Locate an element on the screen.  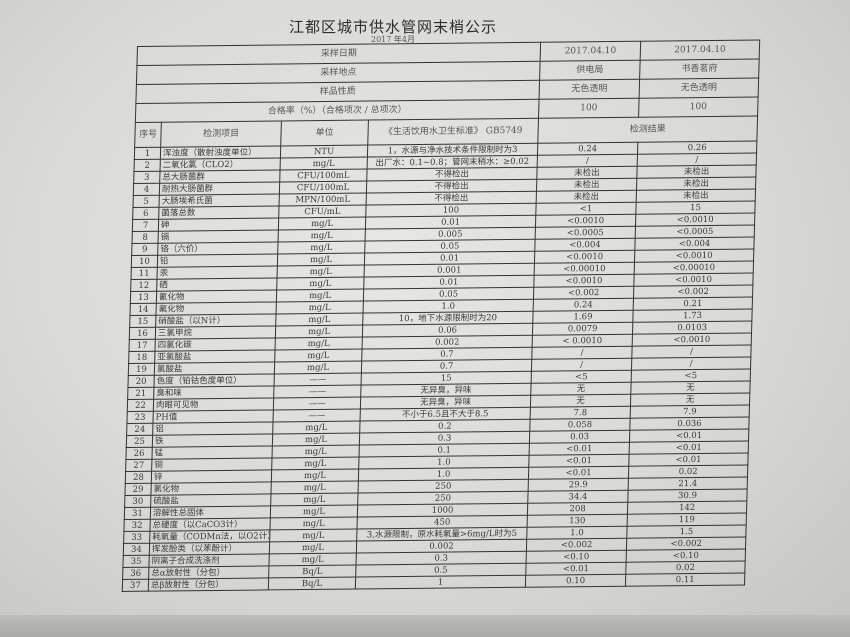
cell-unit: CFU/mL is located at coordinates (322, 211).